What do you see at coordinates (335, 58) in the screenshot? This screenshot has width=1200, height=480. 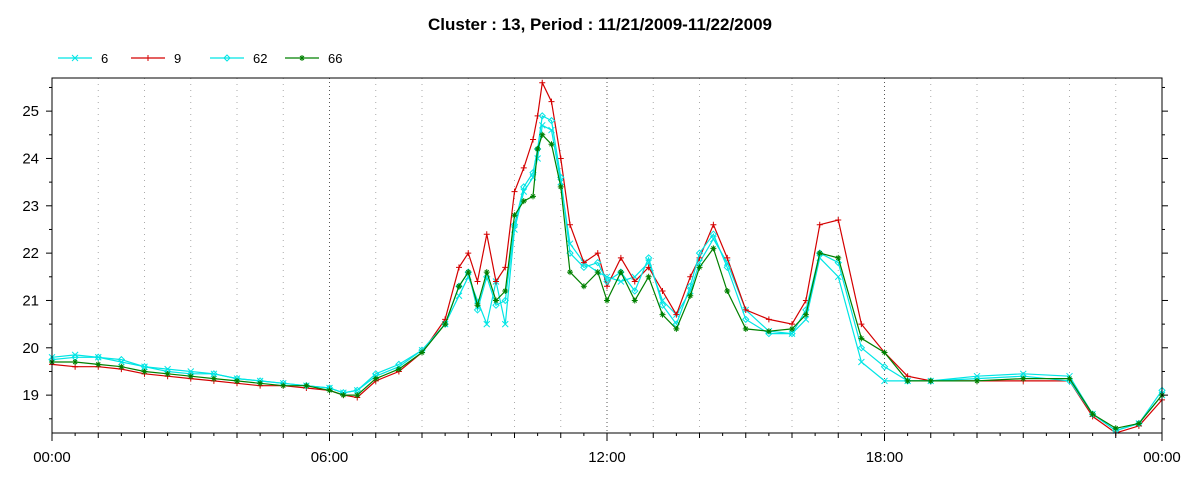 I see `legend-label: 66` at bounding box center [335, 58].